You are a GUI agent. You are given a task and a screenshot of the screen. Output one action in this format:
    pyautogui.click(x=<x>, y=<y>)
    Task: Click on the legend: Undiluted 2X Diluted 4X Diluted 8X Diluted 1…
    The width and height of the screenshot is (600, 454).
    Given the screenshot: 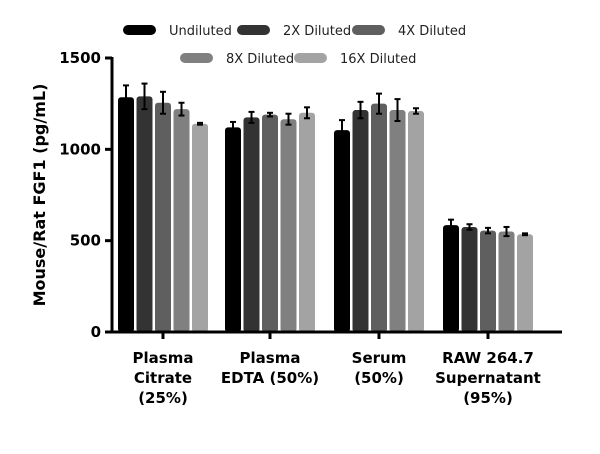 What is the action you would take?
    pyautogui.click(x=294, y=45)
    